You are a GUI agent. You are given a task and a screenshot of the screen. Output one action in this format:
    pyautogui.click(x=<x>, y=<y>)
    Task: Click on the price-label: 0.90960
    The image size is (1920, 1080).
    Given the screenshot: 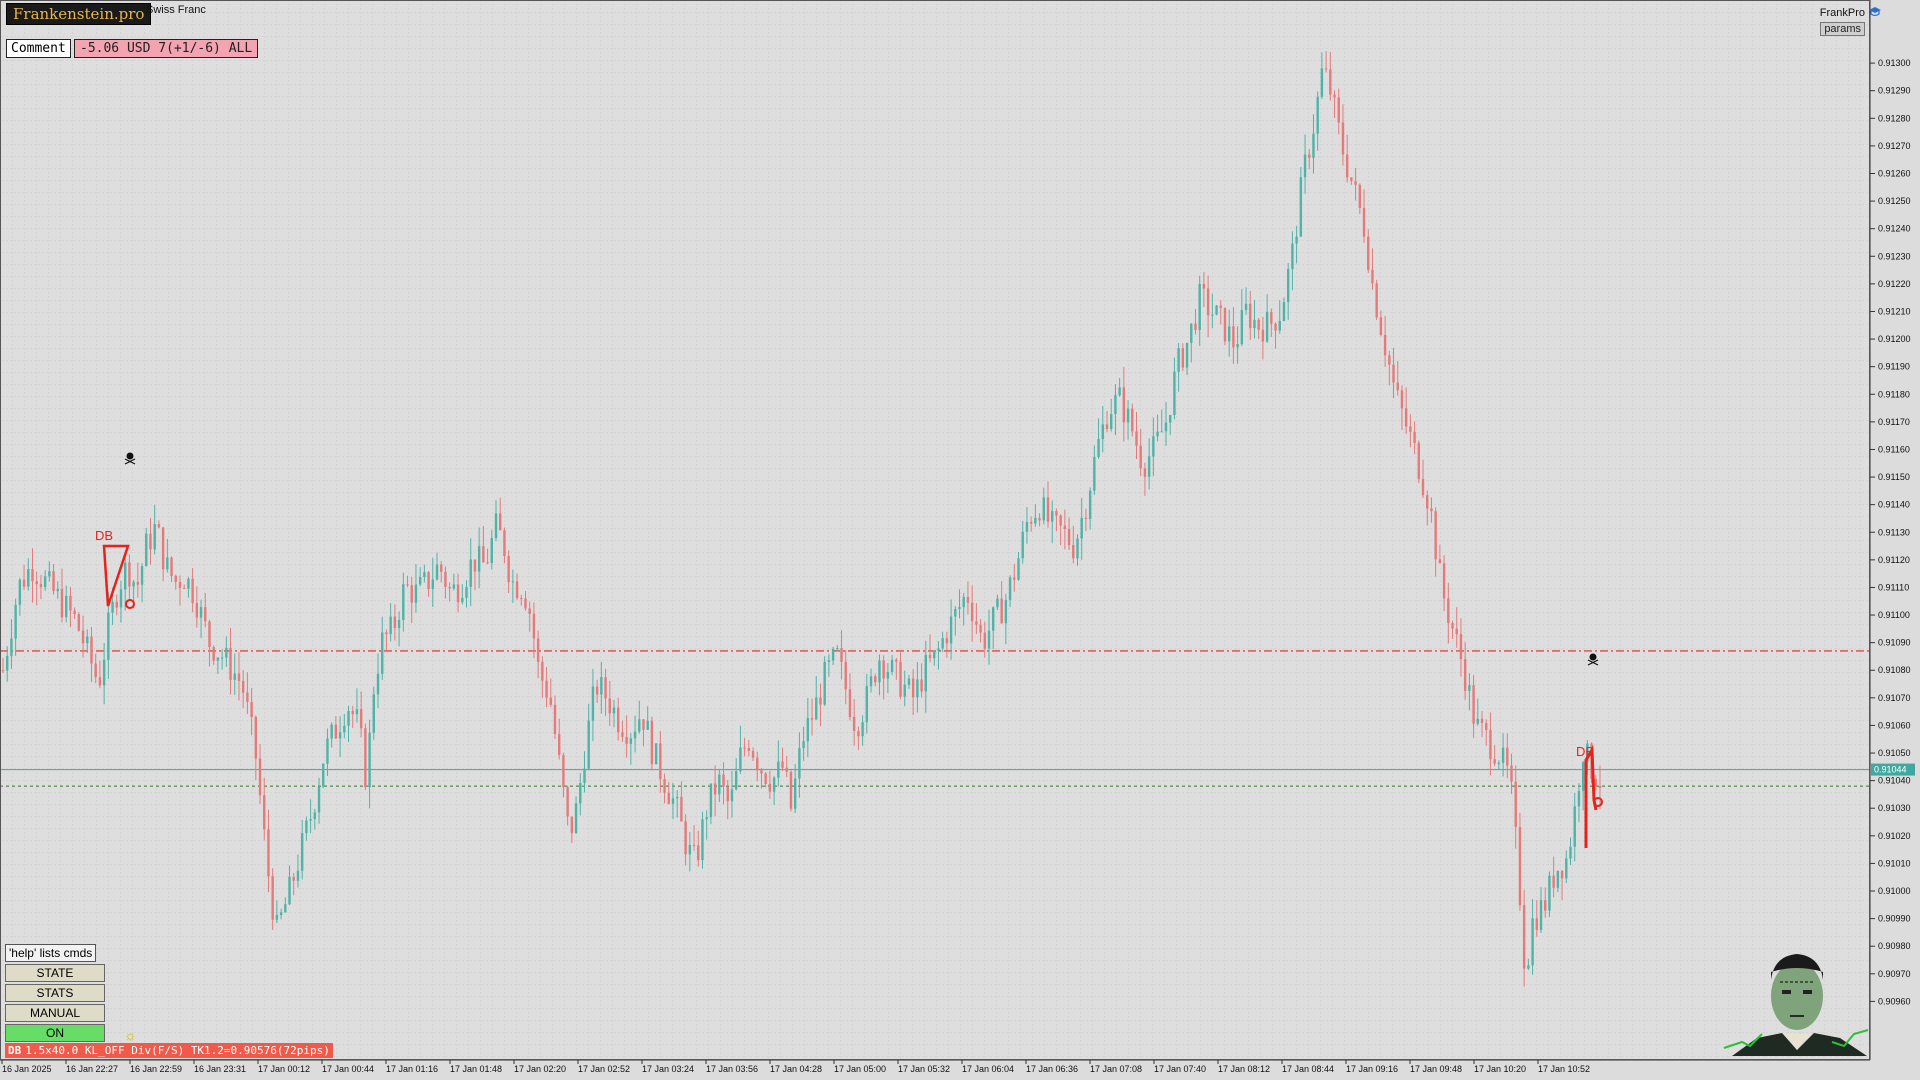 What is the action you would take?
    pyautogui.click(x=1894, y=1001)
    